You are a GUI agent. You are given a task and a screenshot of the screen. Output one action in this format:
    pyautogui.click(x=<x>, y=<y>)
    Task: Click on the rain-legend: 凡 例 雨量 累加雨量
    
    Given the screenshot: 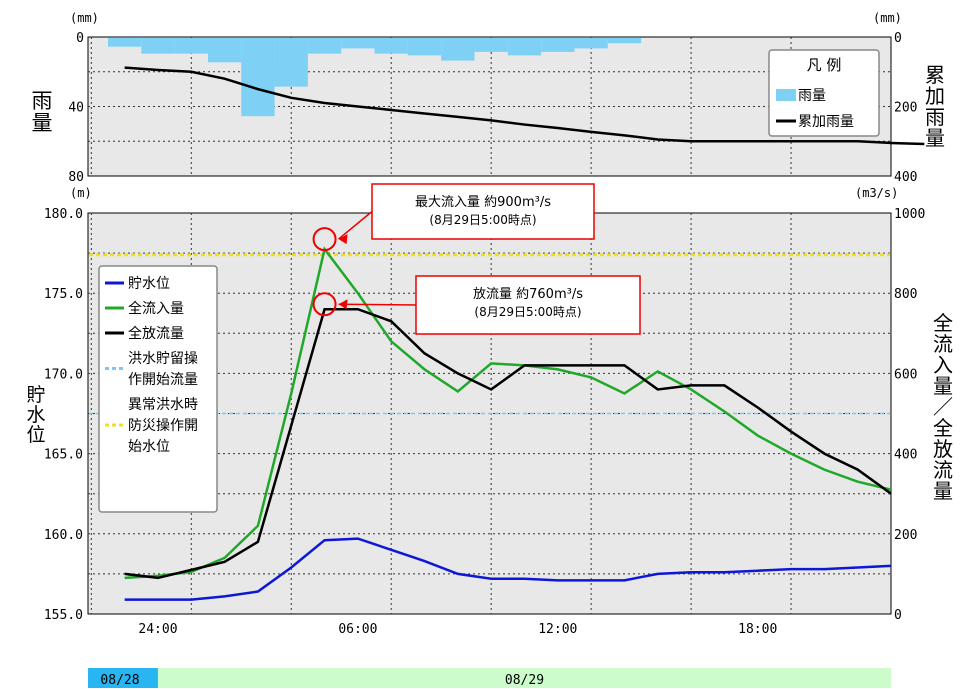 What is the action you would take?
    pyautogui.click(x=824, y=93)
    